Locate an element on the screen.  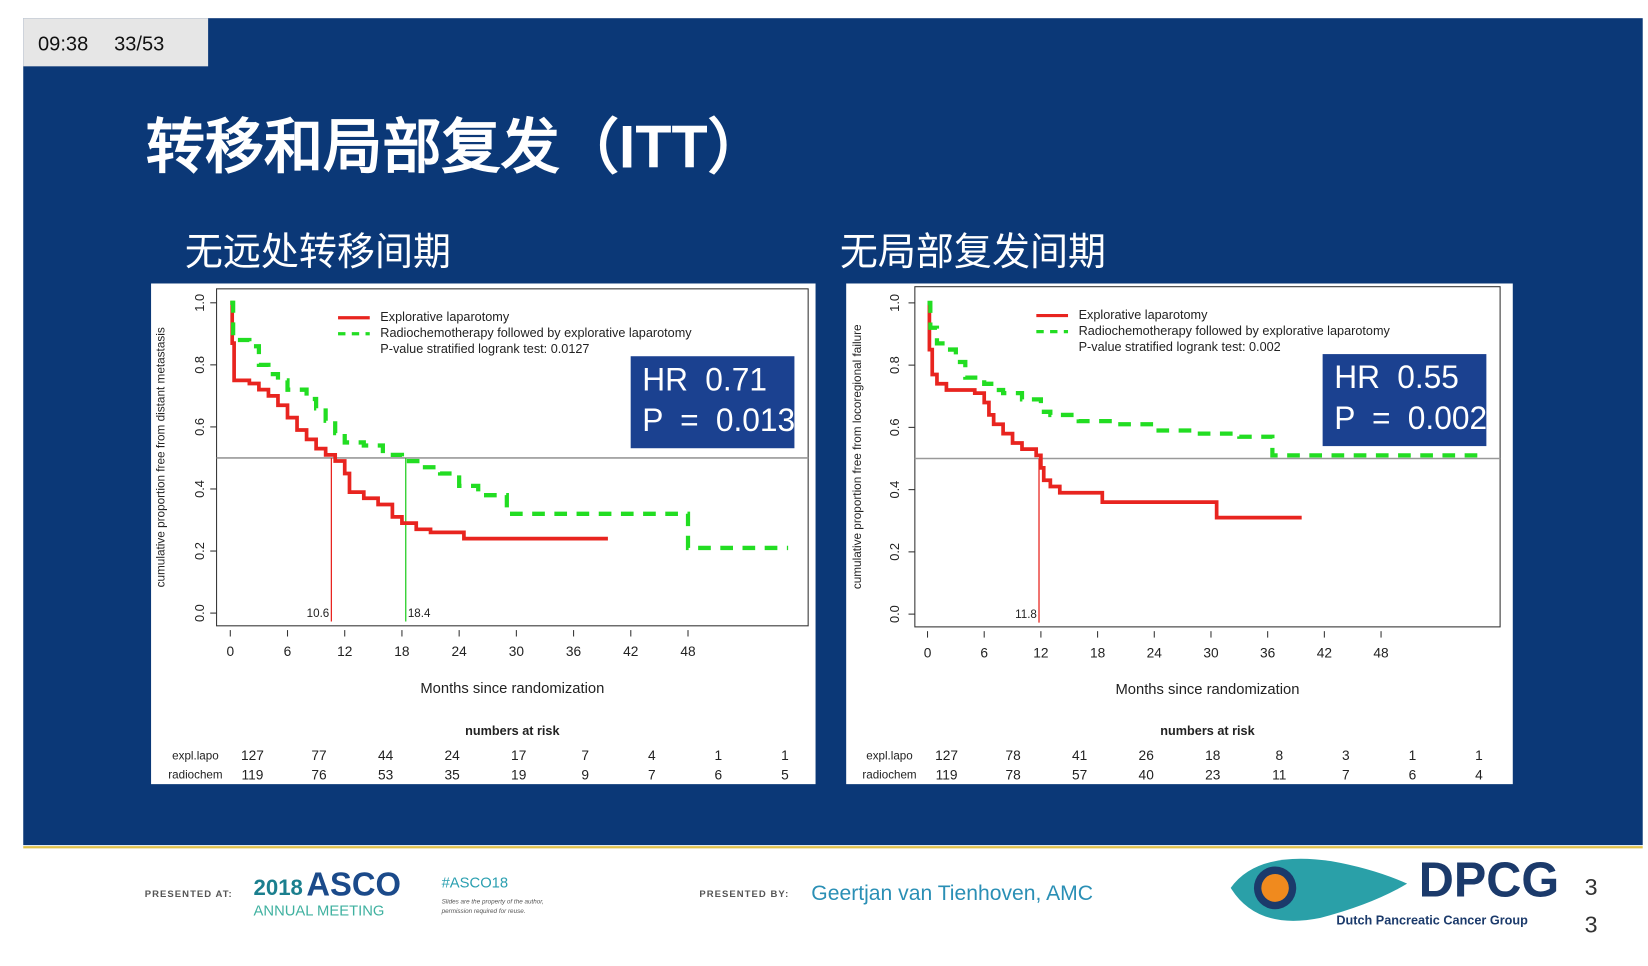
slide-counter: 33/53 is located at coordinates (139, 44).